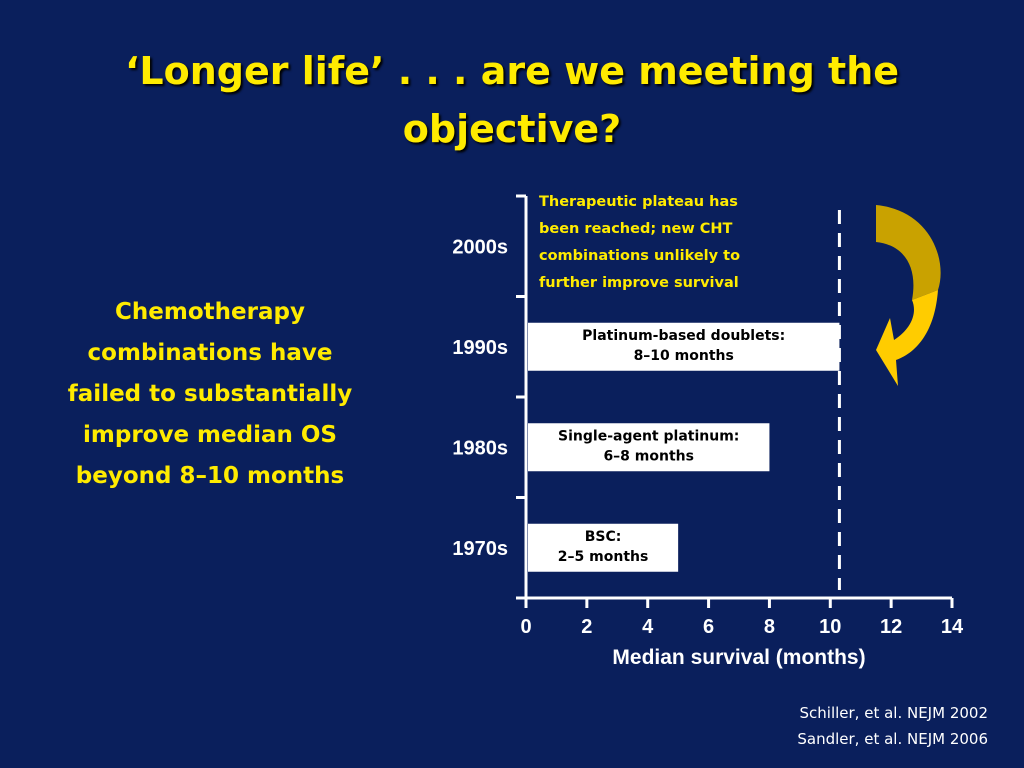  I want to click on title-line-1: ‘Longer life’ . . . are we meeting the, so click(512, 71).